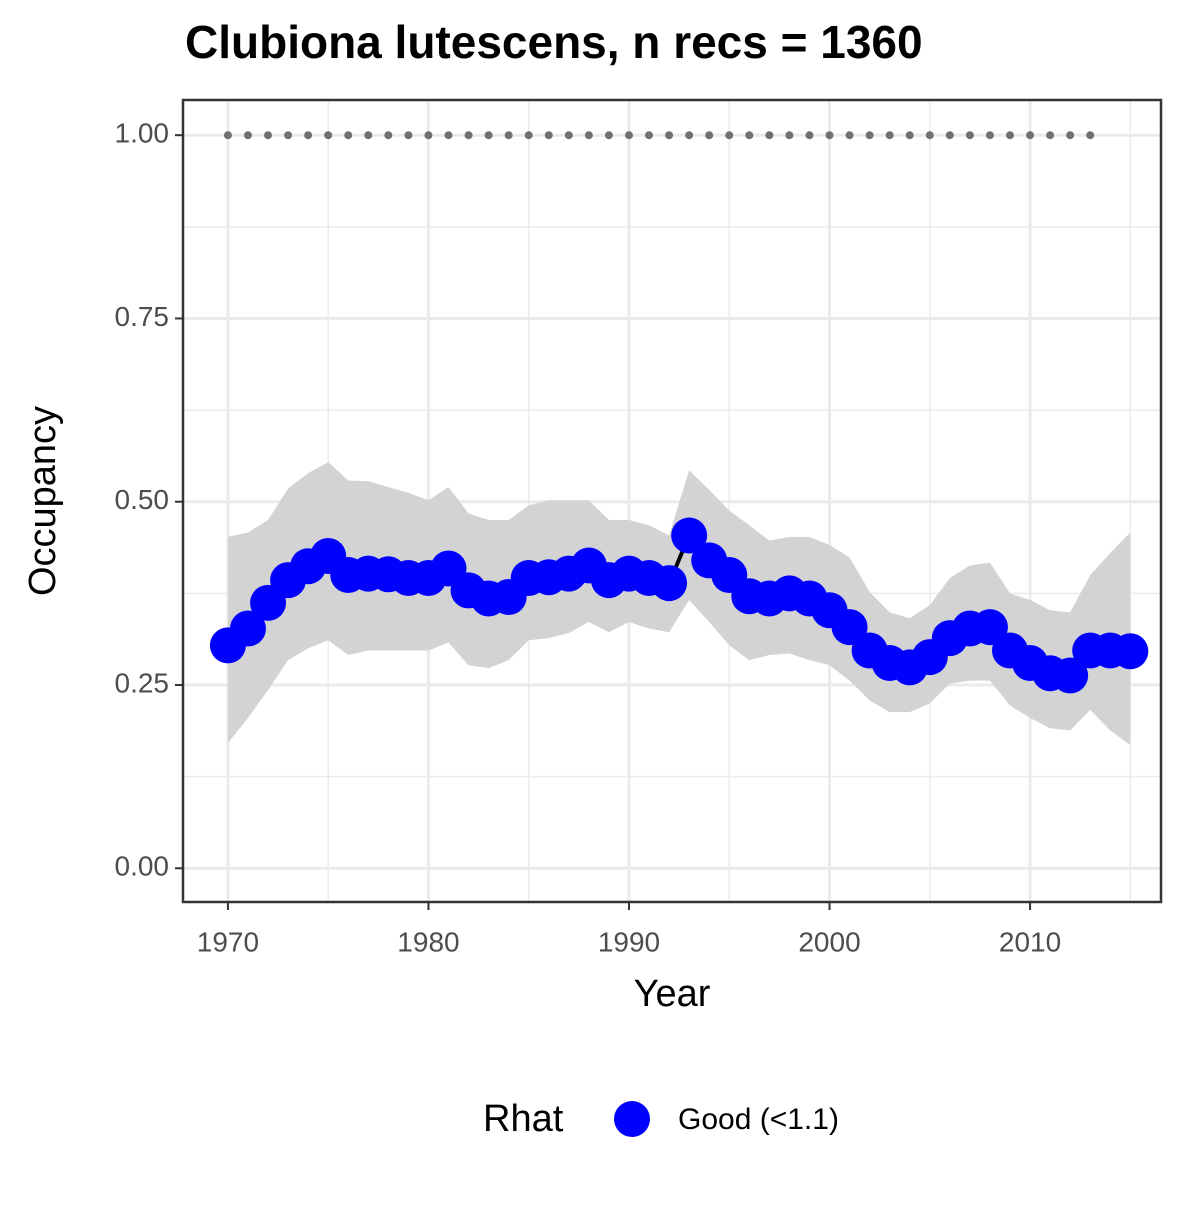  What do you see at coordinates (228, 941) in the screenshot?
I see `x-tick-label: 1970` at bounding box center [228, 941].